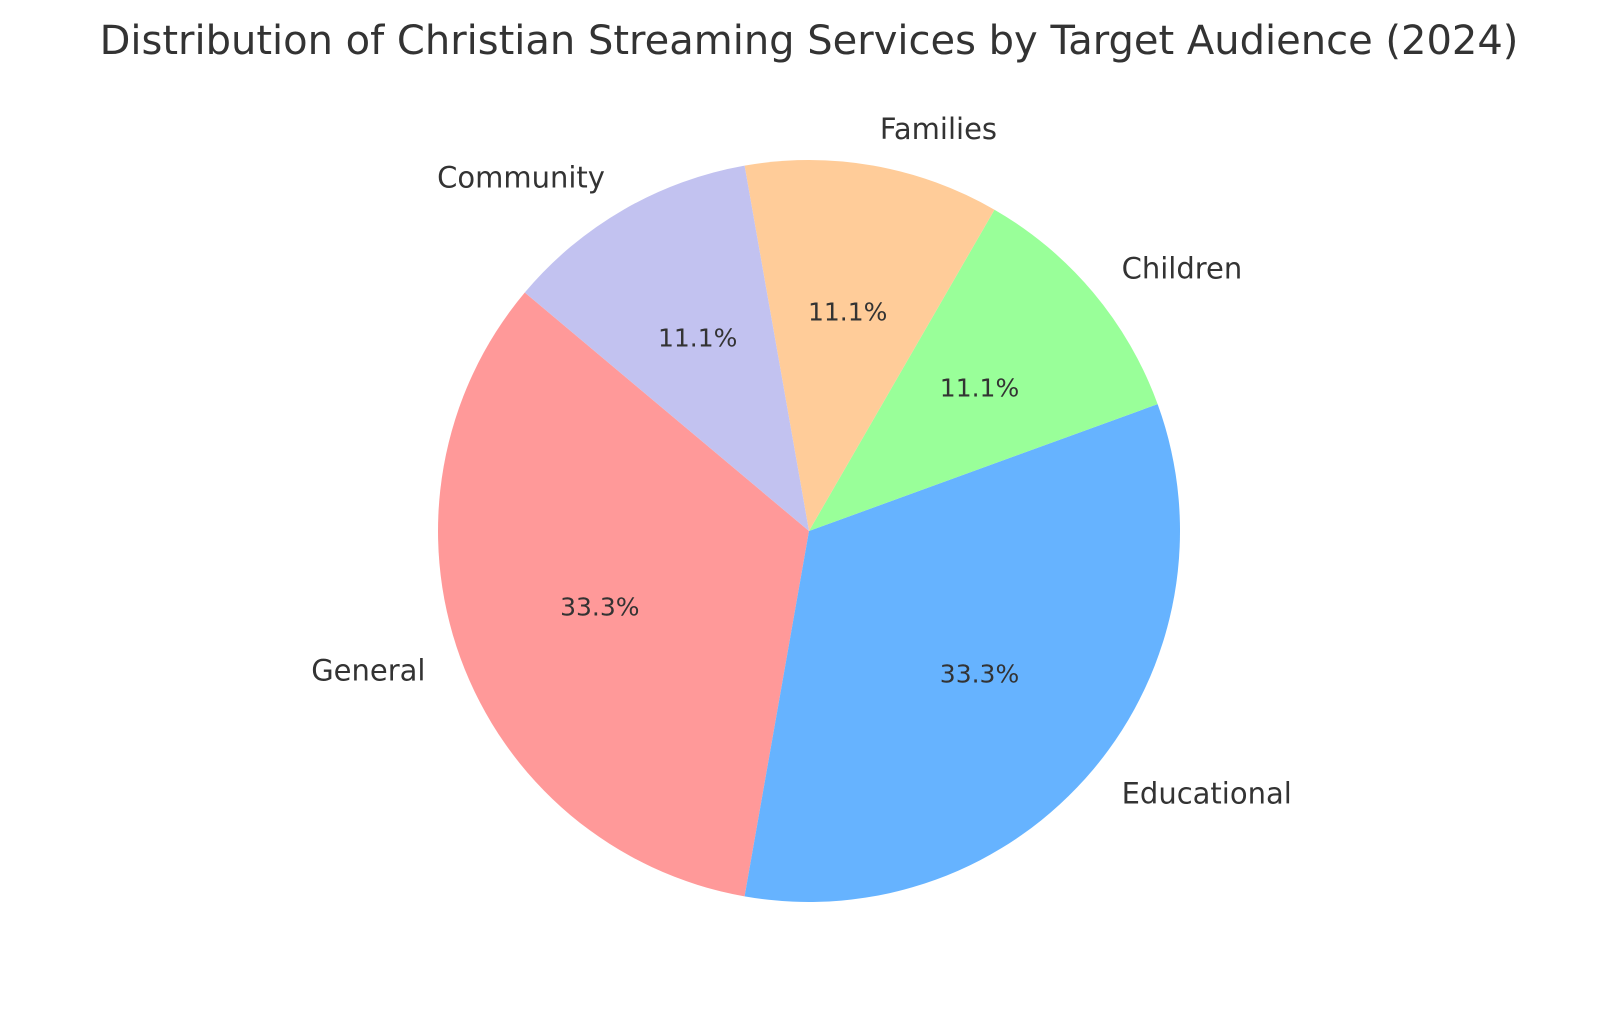  I want to click on slice-label-children: Children, so click(1182, 269).